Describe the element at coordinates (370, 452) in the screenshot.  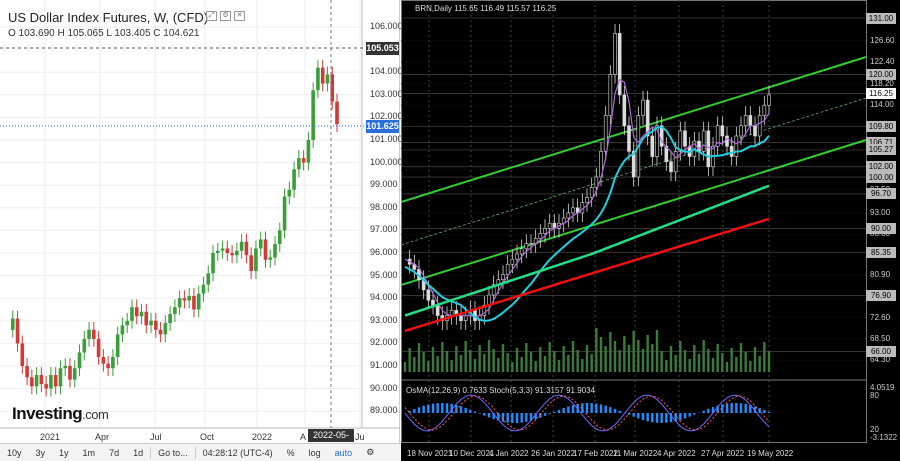
I see `toolbar-settings-icon: ⚙` at that location.